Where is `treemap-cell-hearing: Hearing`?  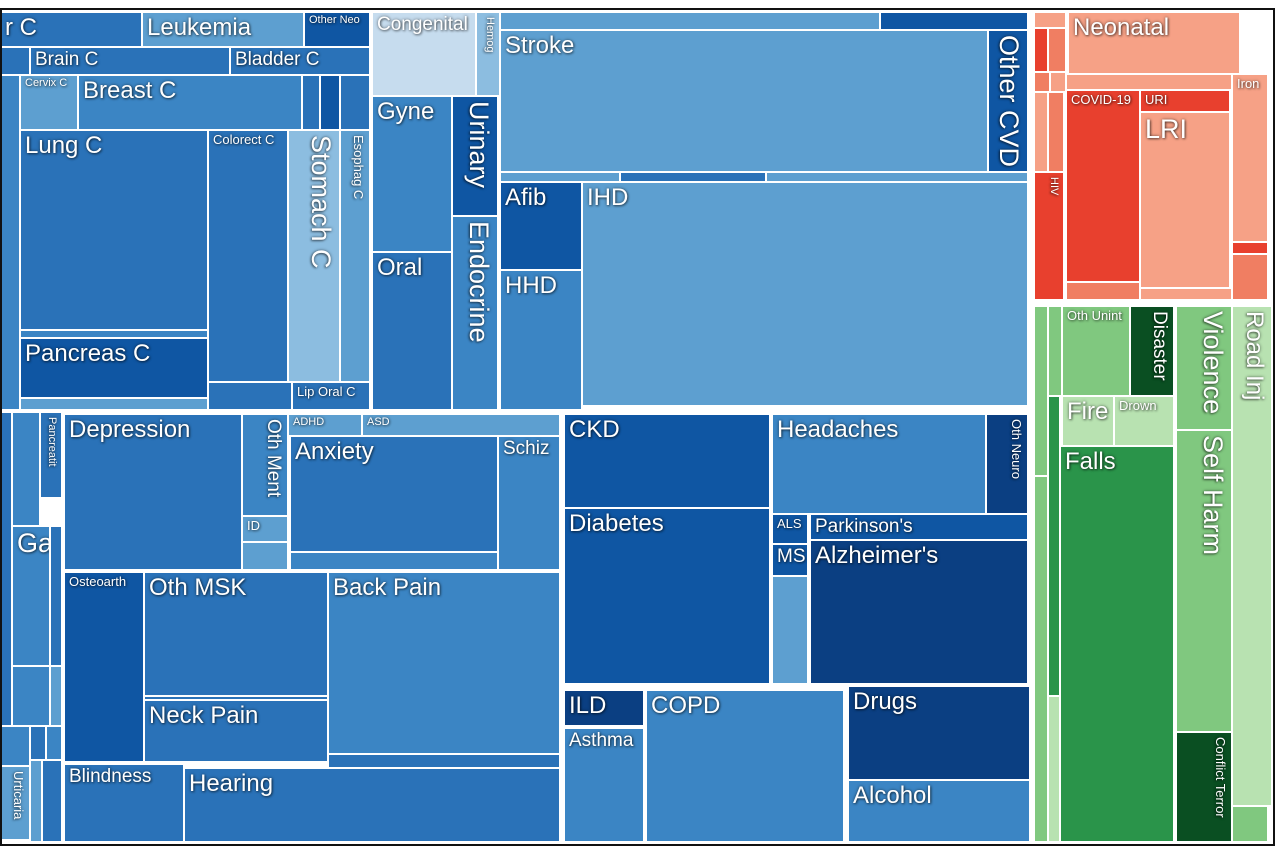 treemap-cell-hearing: Hearing is located at coordinates (372, 805).